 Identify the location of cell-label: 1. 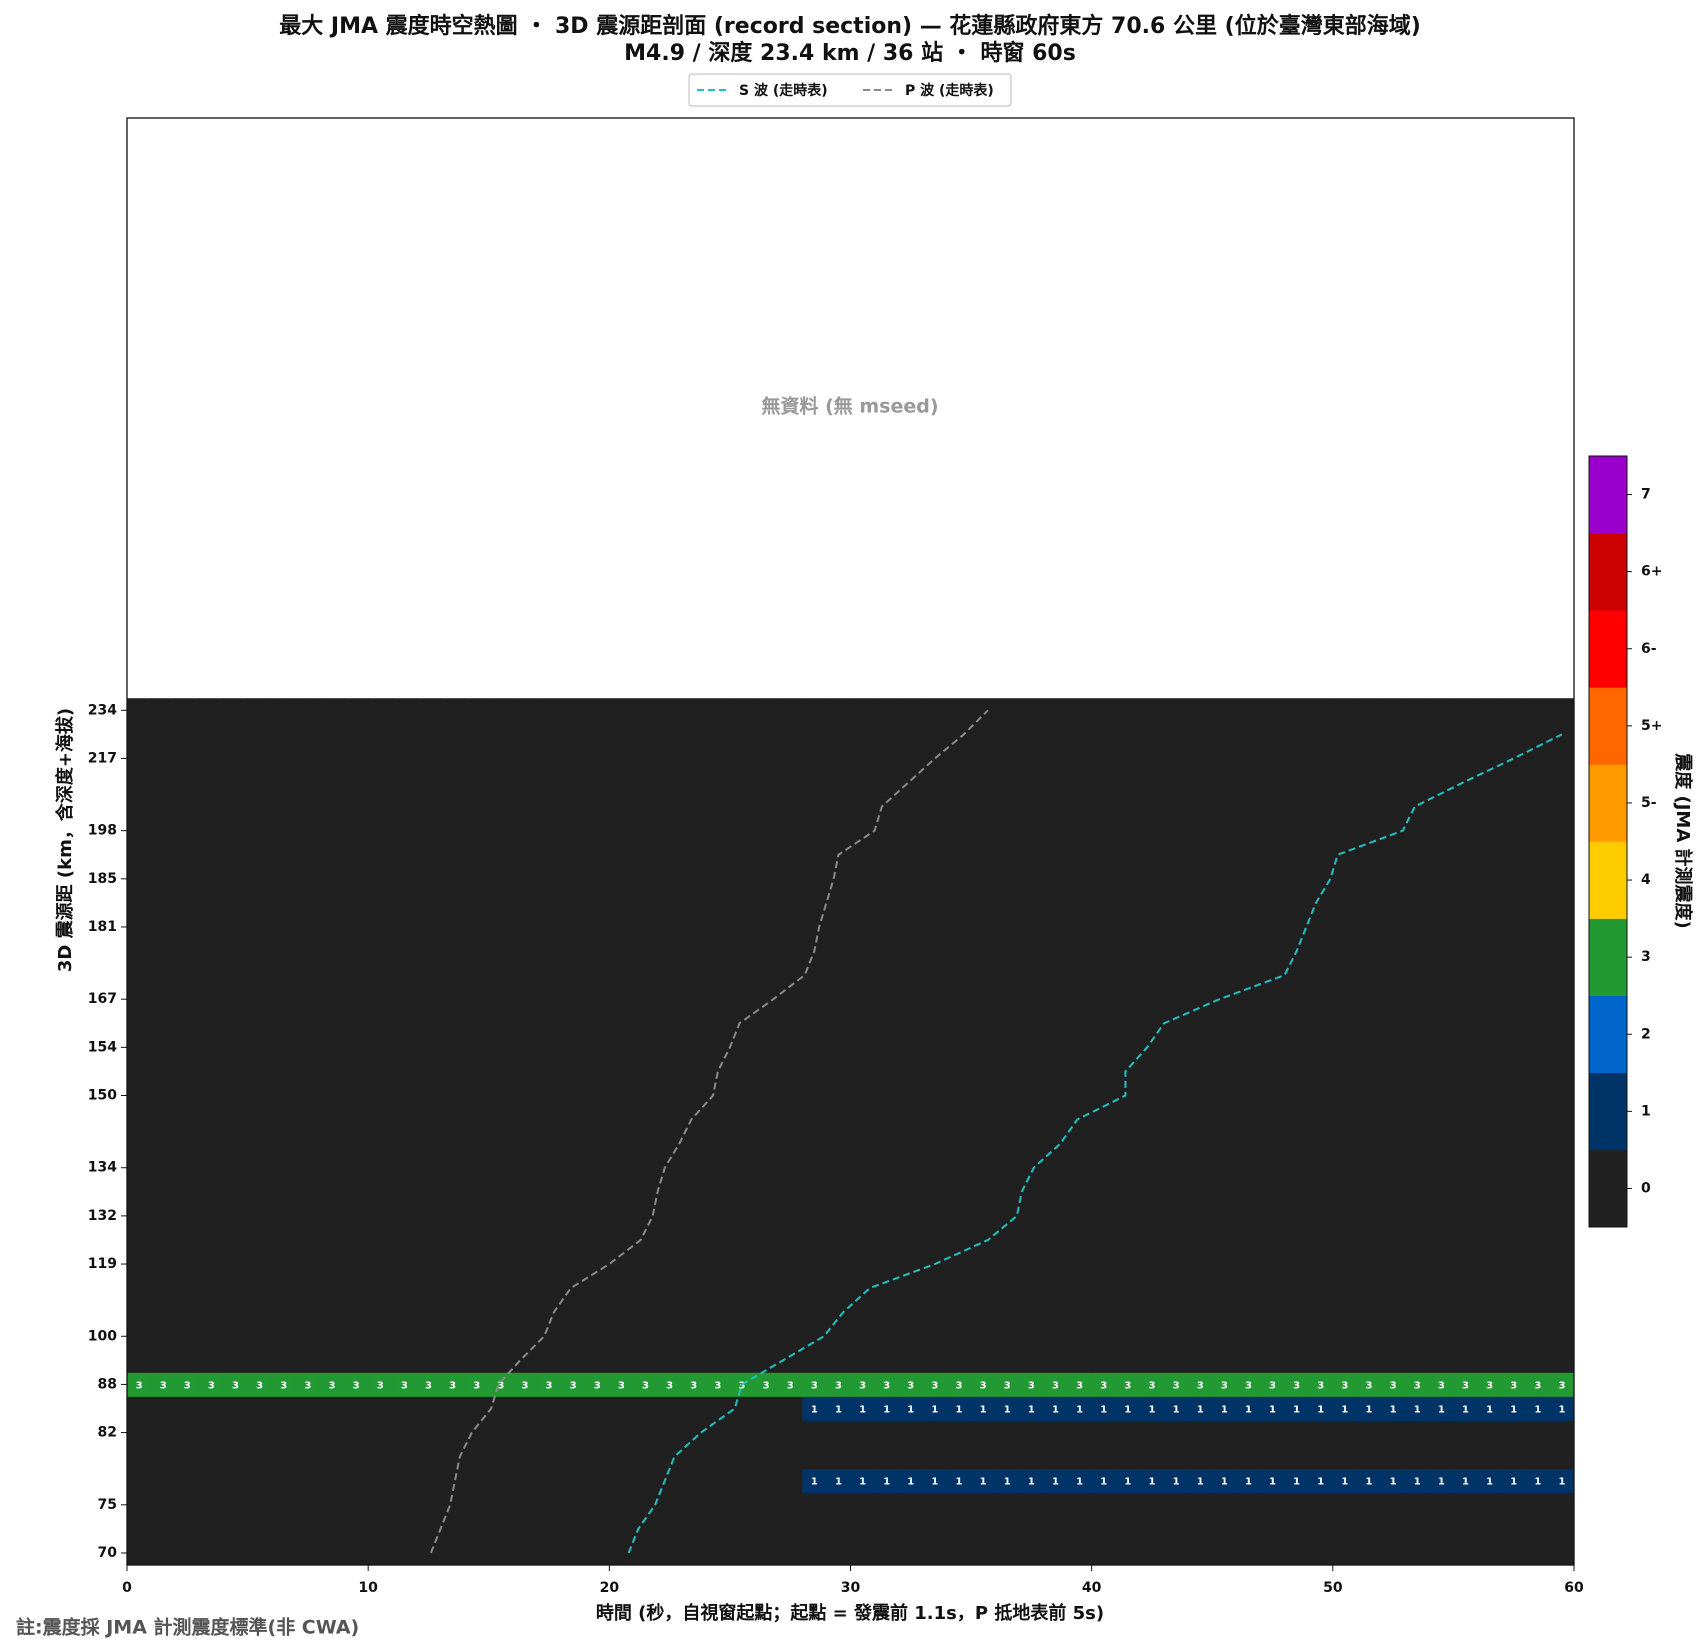
(1031, 1410).